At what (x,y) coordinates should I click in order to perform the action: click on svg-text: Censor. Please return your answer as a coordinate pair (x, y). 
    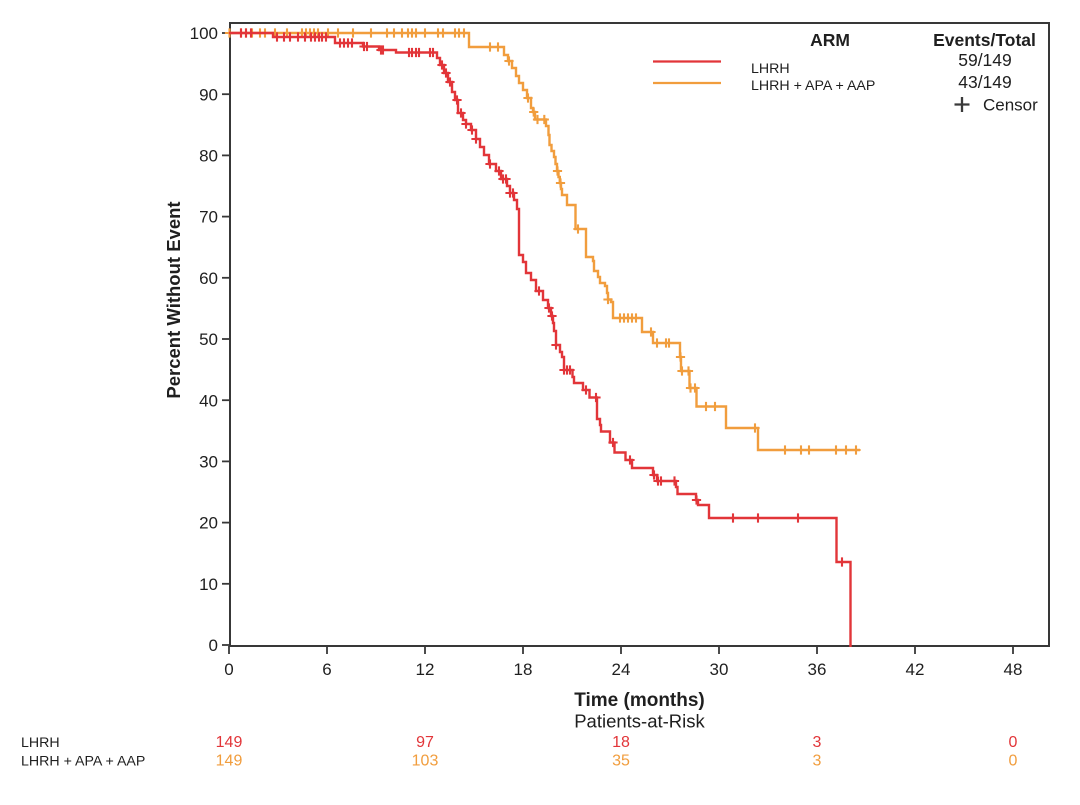
    Looking at the image, I should click on (1010, 105).